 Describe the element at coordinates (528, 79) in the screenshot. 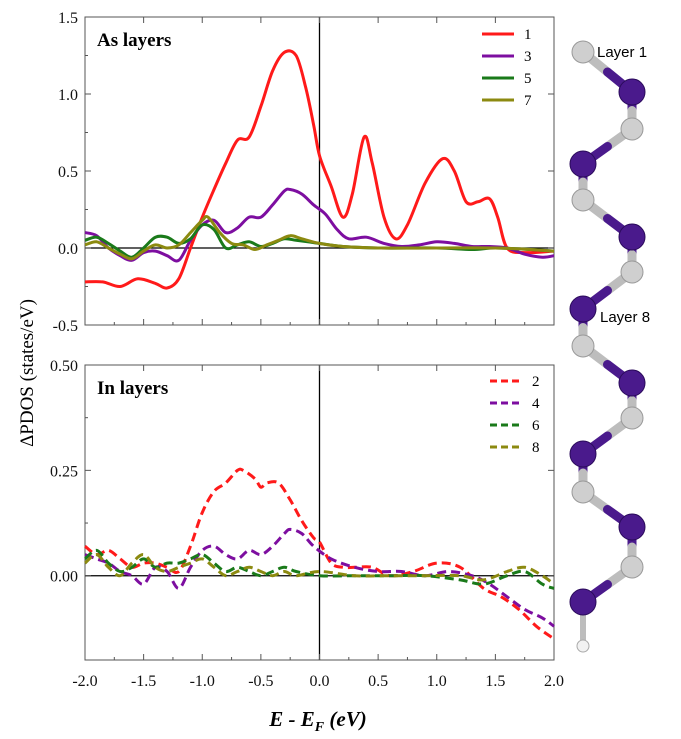

I see `legend-label-5: 5` at that location.